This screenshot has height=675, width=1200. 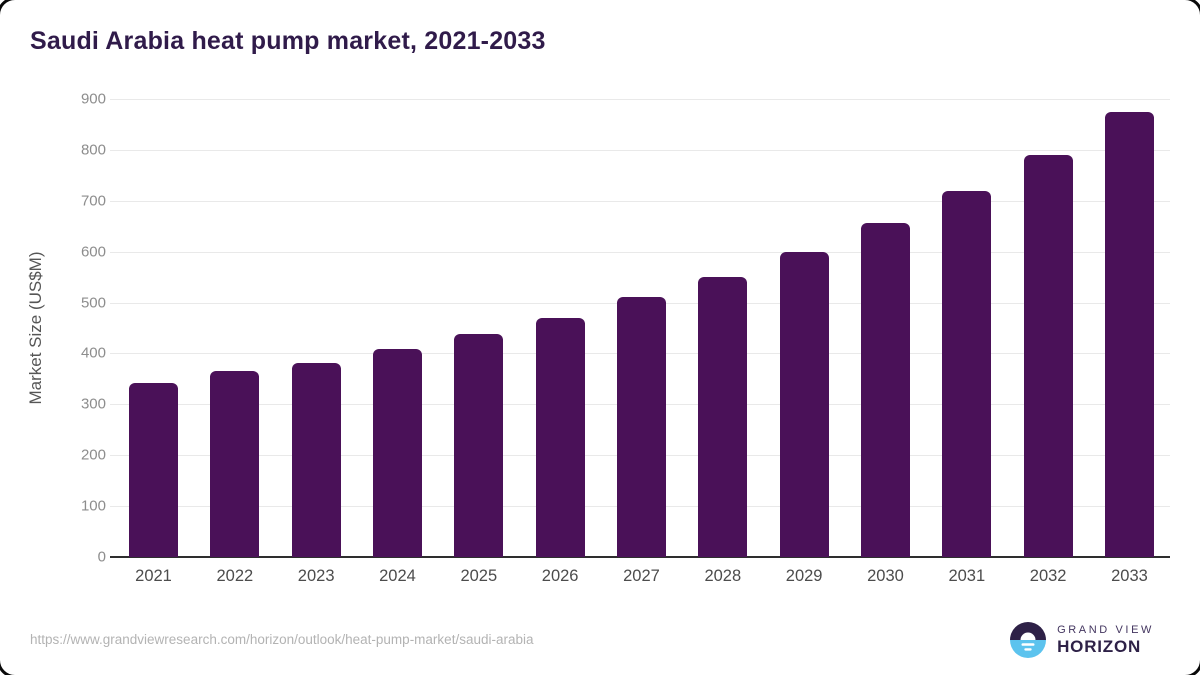 What do you see at coordinates (967, 373) in the screenshot?
I see `bar-2031` at bounding box center [967, 373].